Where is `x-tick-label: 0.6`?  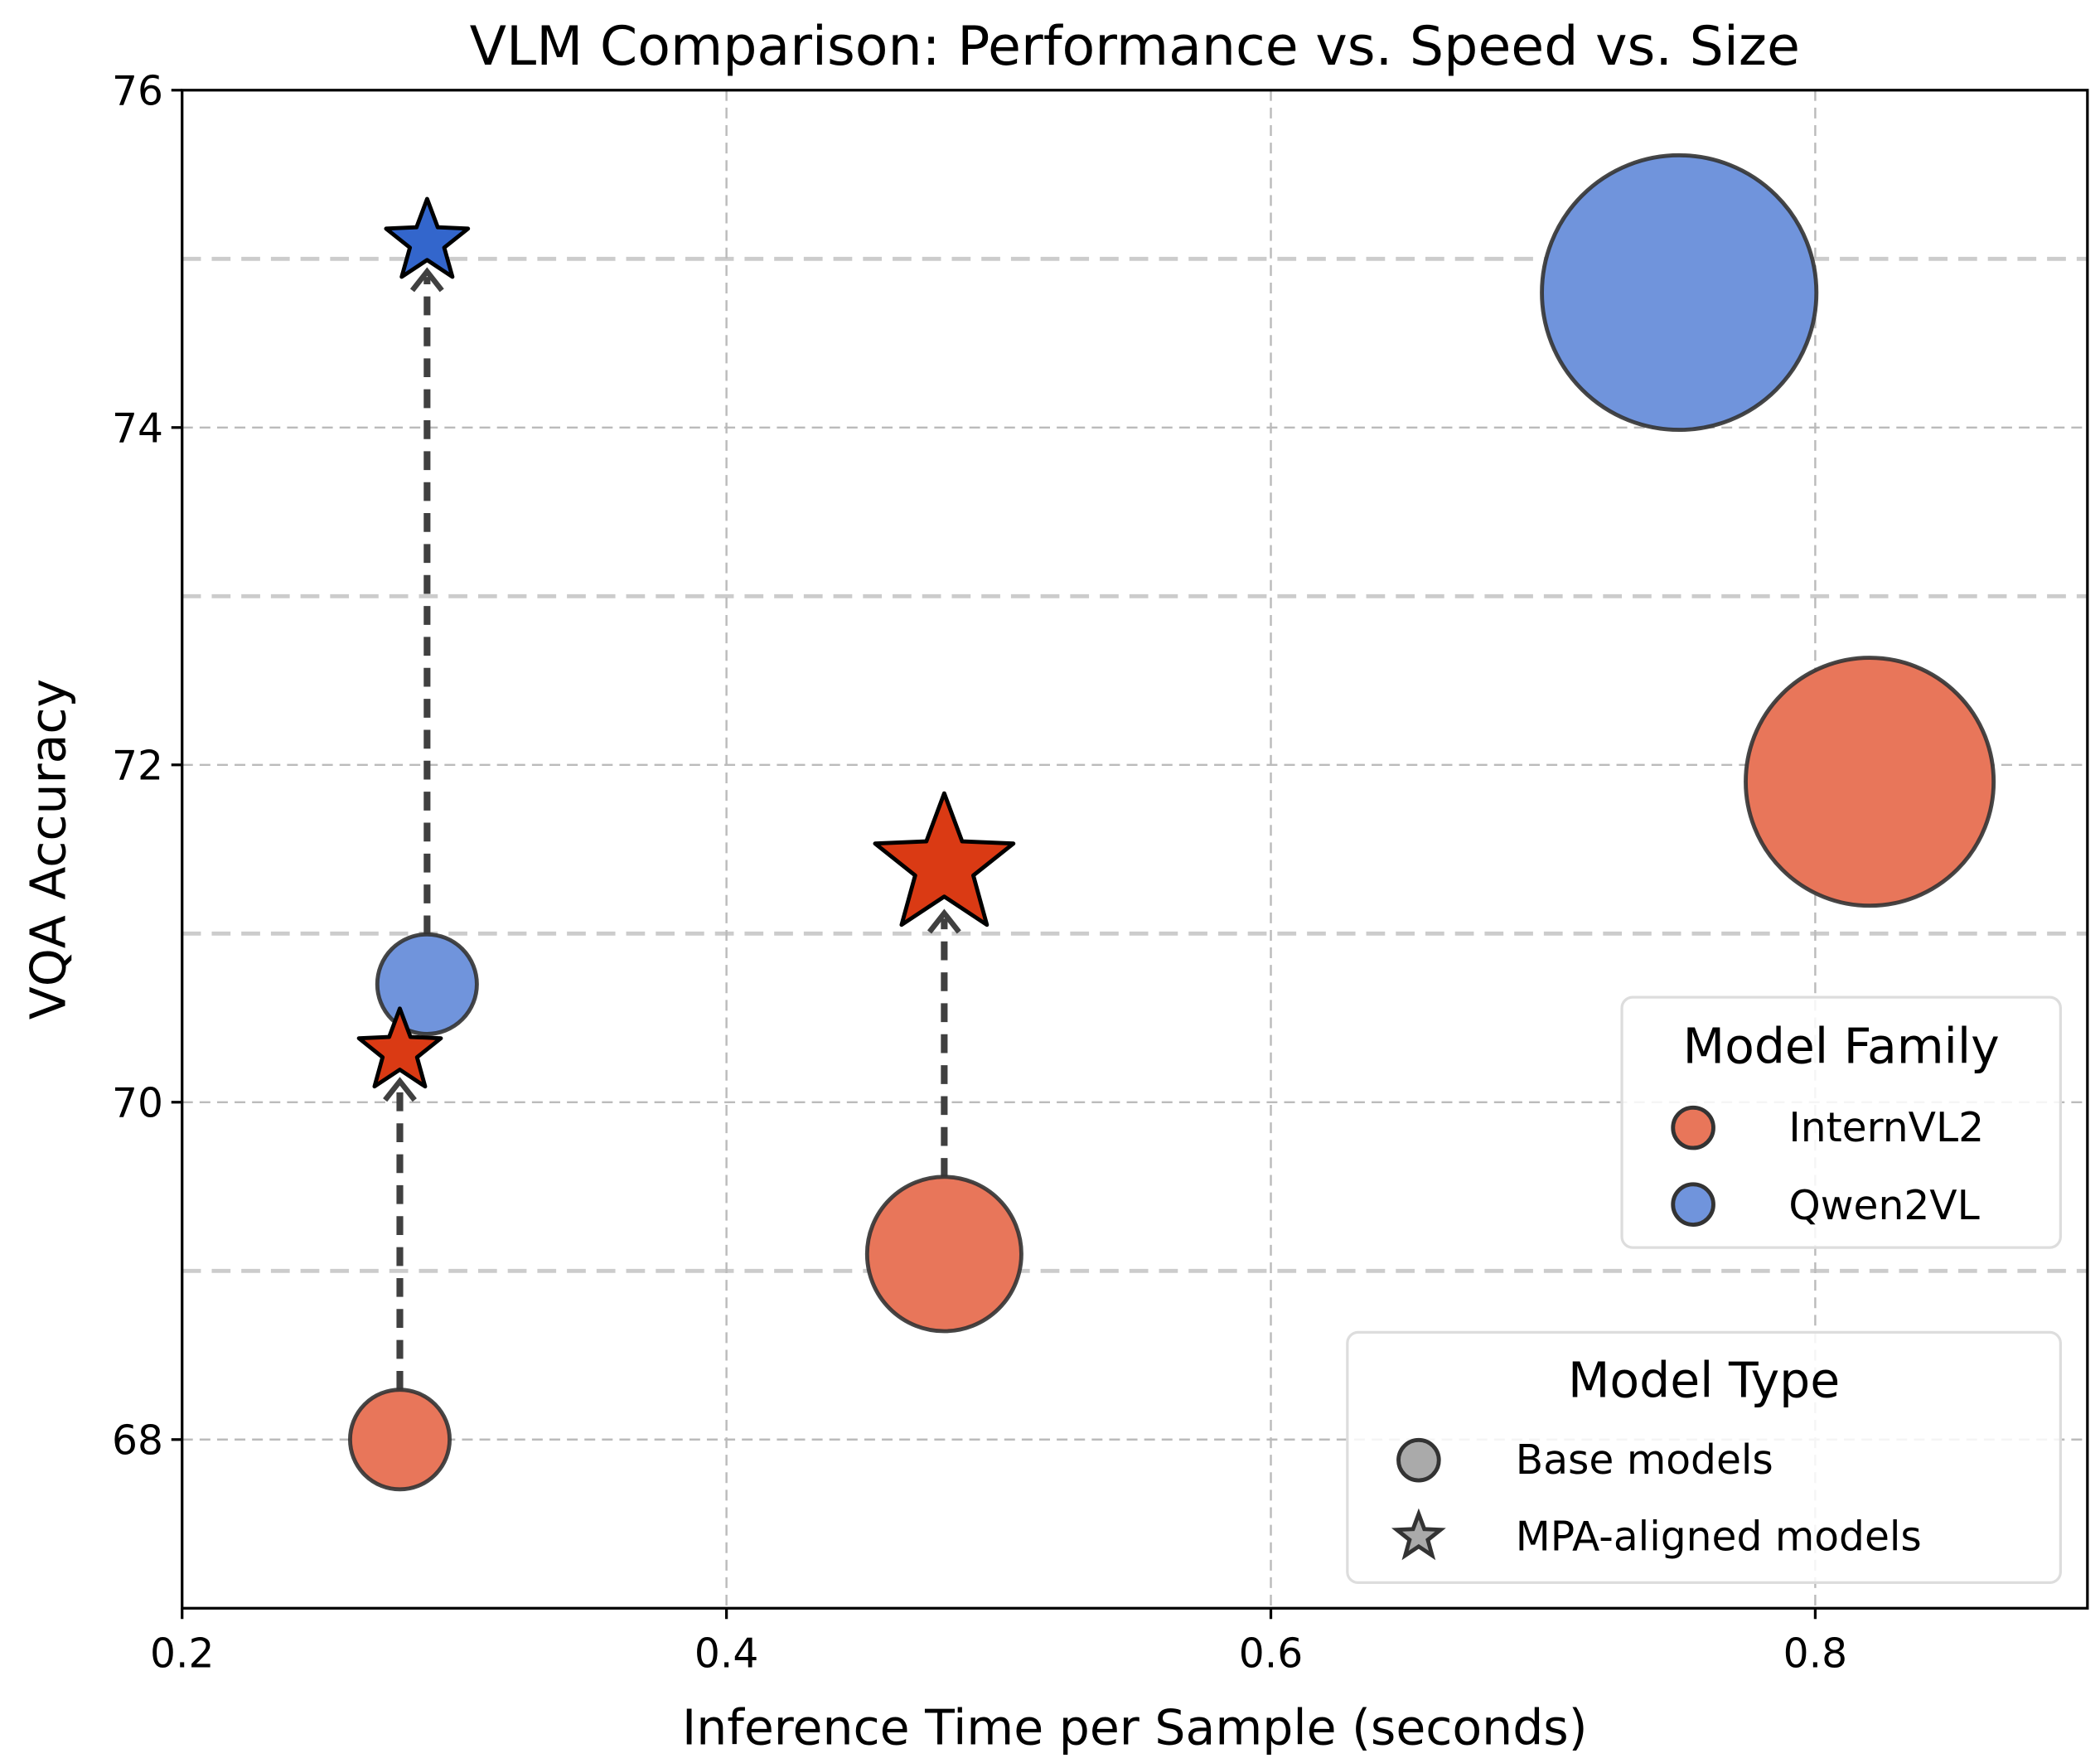
x-tick-label: 0.6 is located at coordinates (1271, 1655).